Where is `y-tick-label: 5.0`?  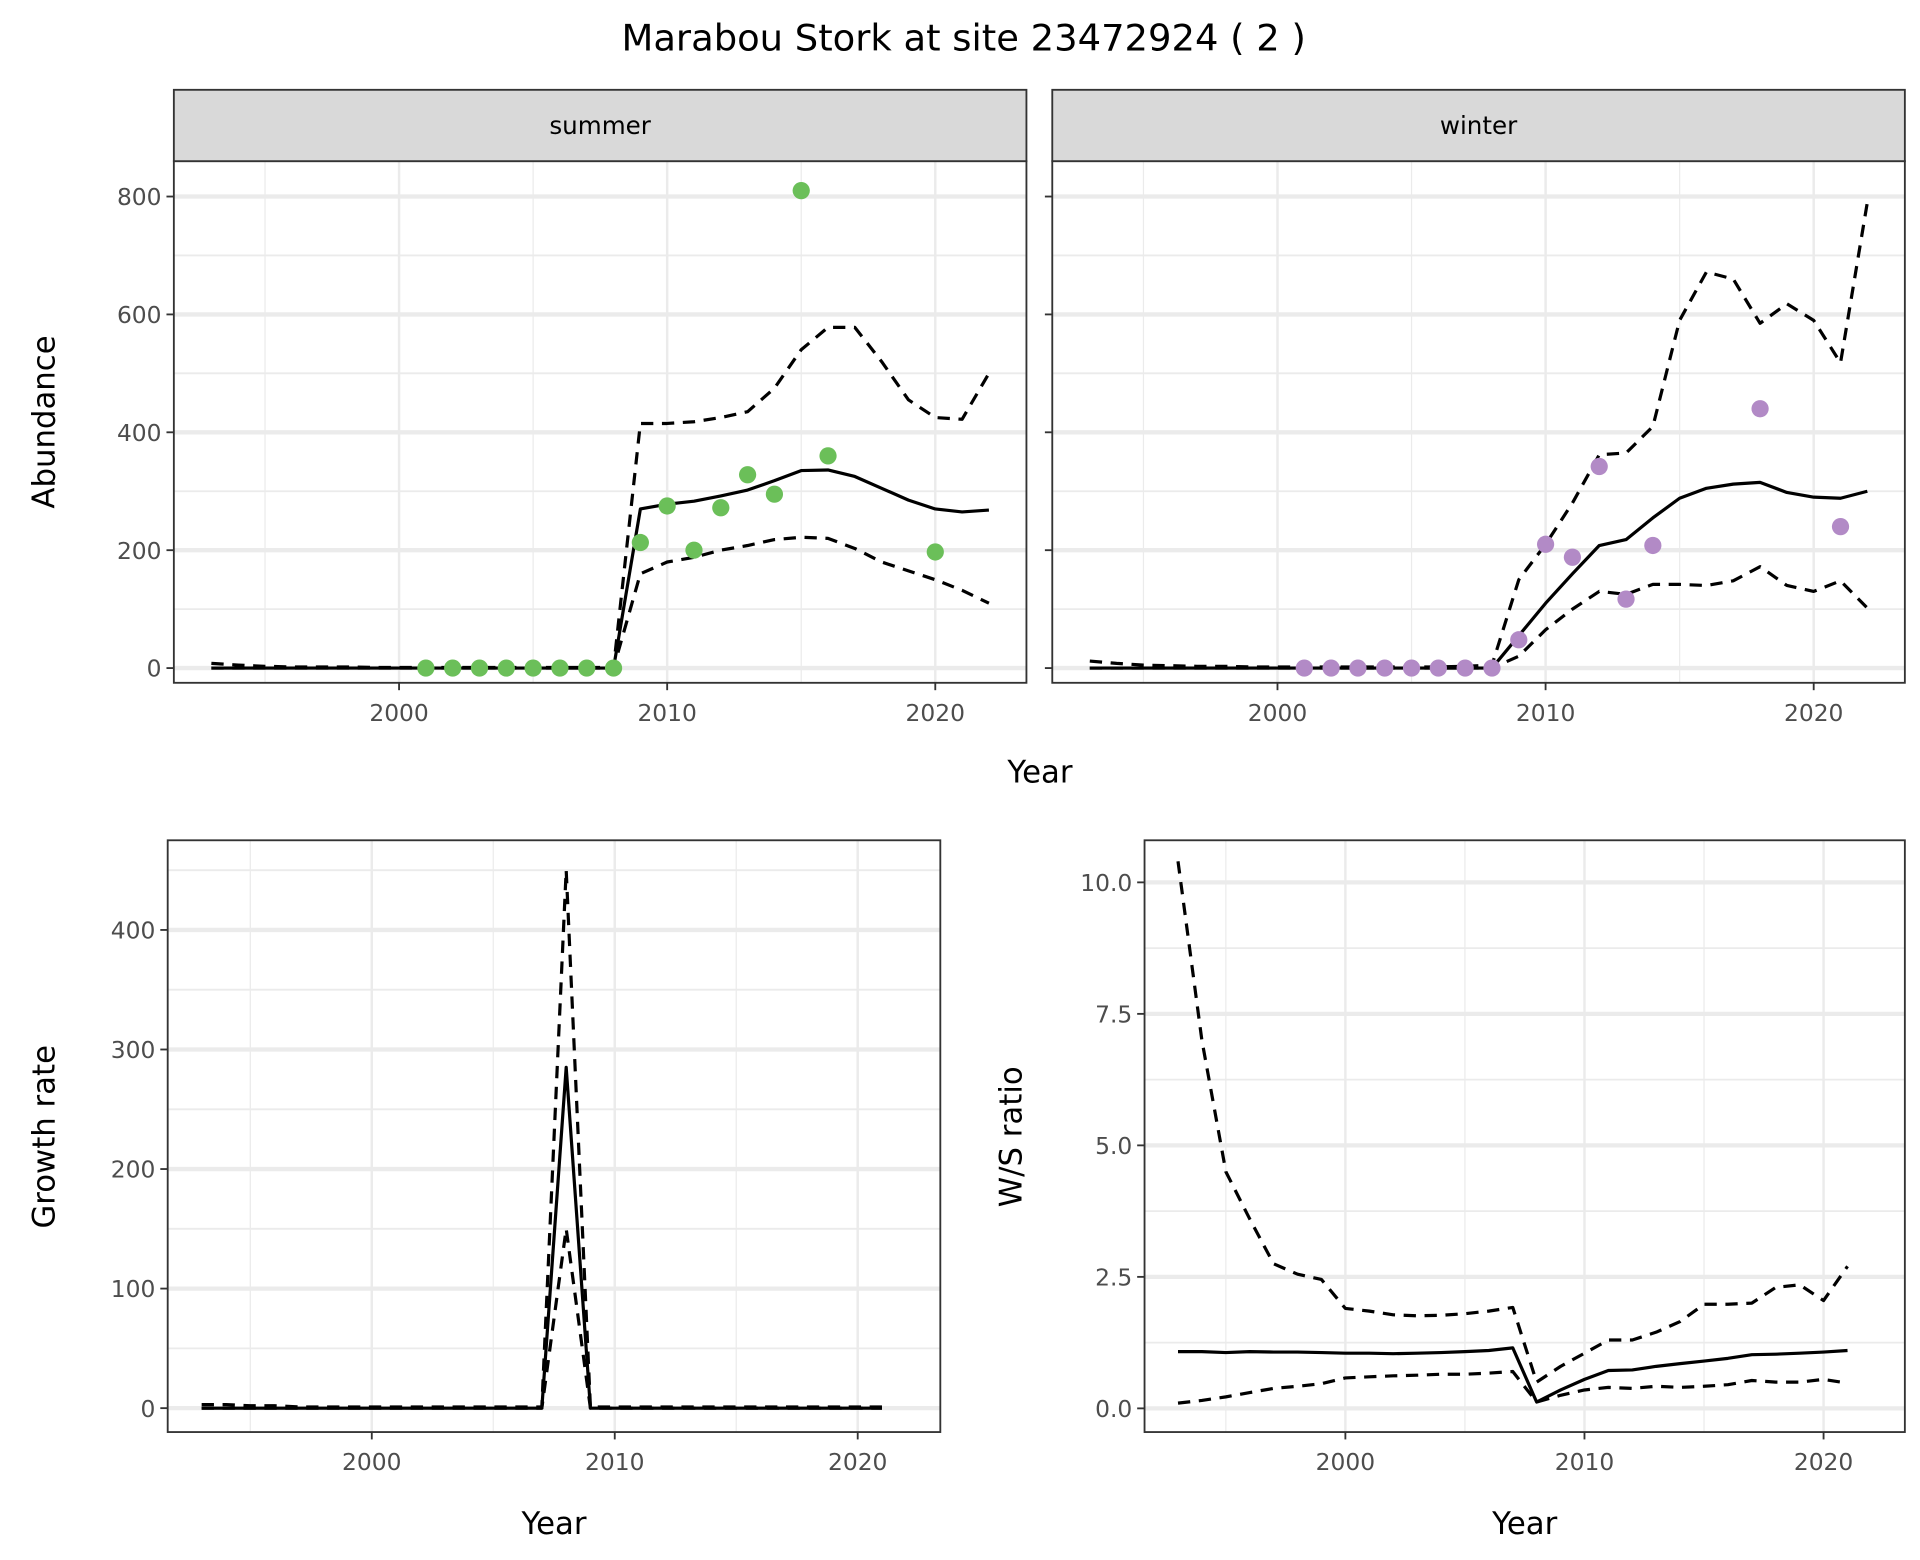 y-tick-label: 5.0 is located at coordinates (1113, 1146).